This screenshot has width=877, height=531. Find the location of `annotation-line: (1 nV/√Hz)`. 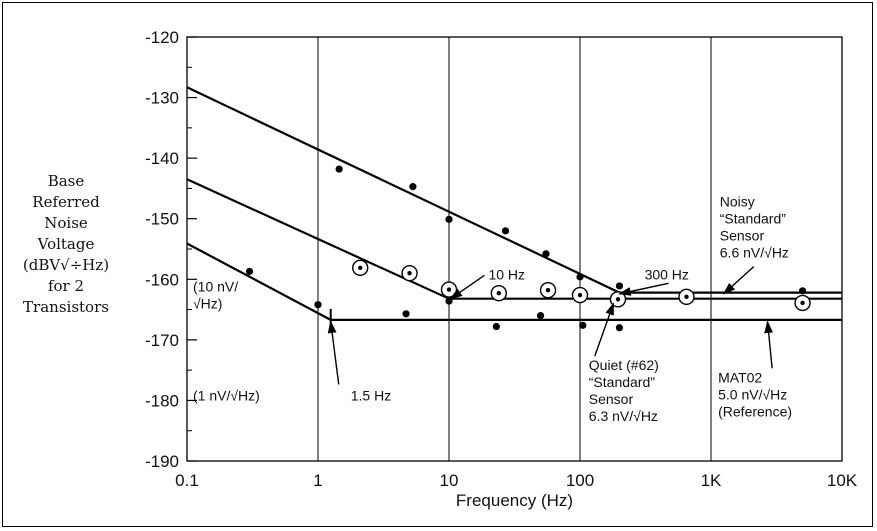

annotation-line: (1 nV/√Hz) is located at coordinates (226, 395).